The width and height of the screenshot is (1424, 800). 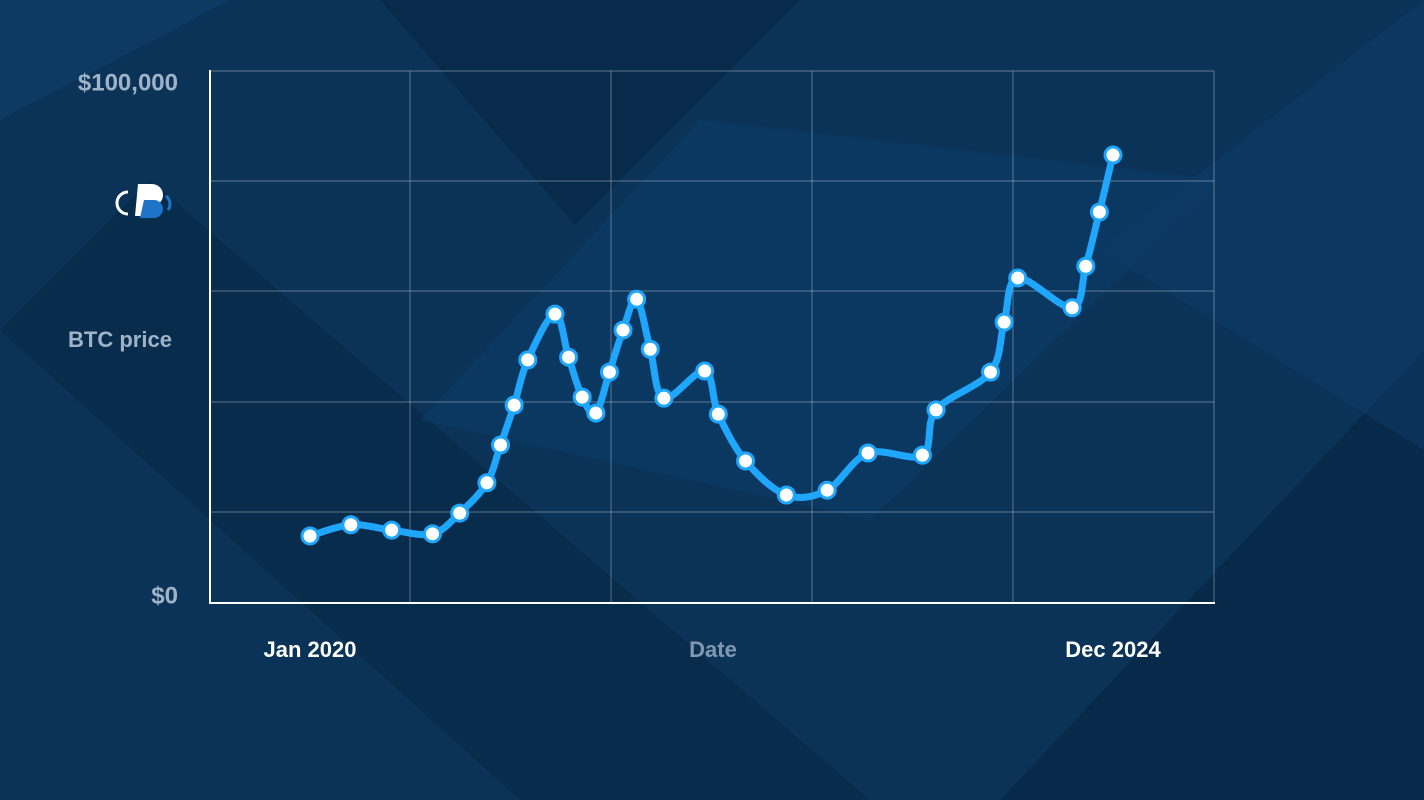 I want to click on logo, so click(x=143, y=201).